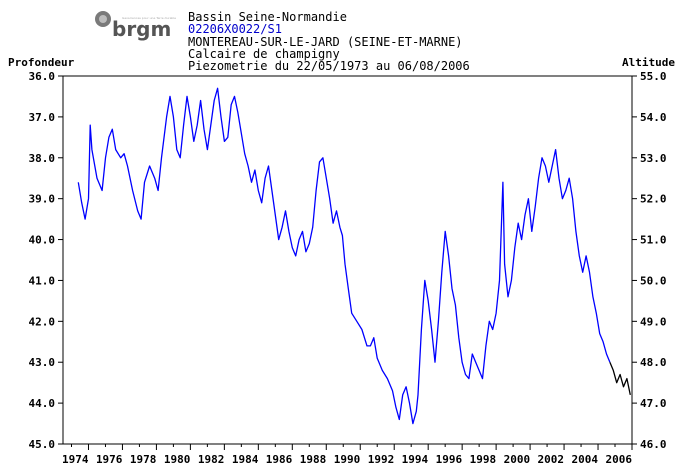 The height and width of the screenshot is (468, 688). I want to click on left-tick-label: 41.0, so click(42, 280).